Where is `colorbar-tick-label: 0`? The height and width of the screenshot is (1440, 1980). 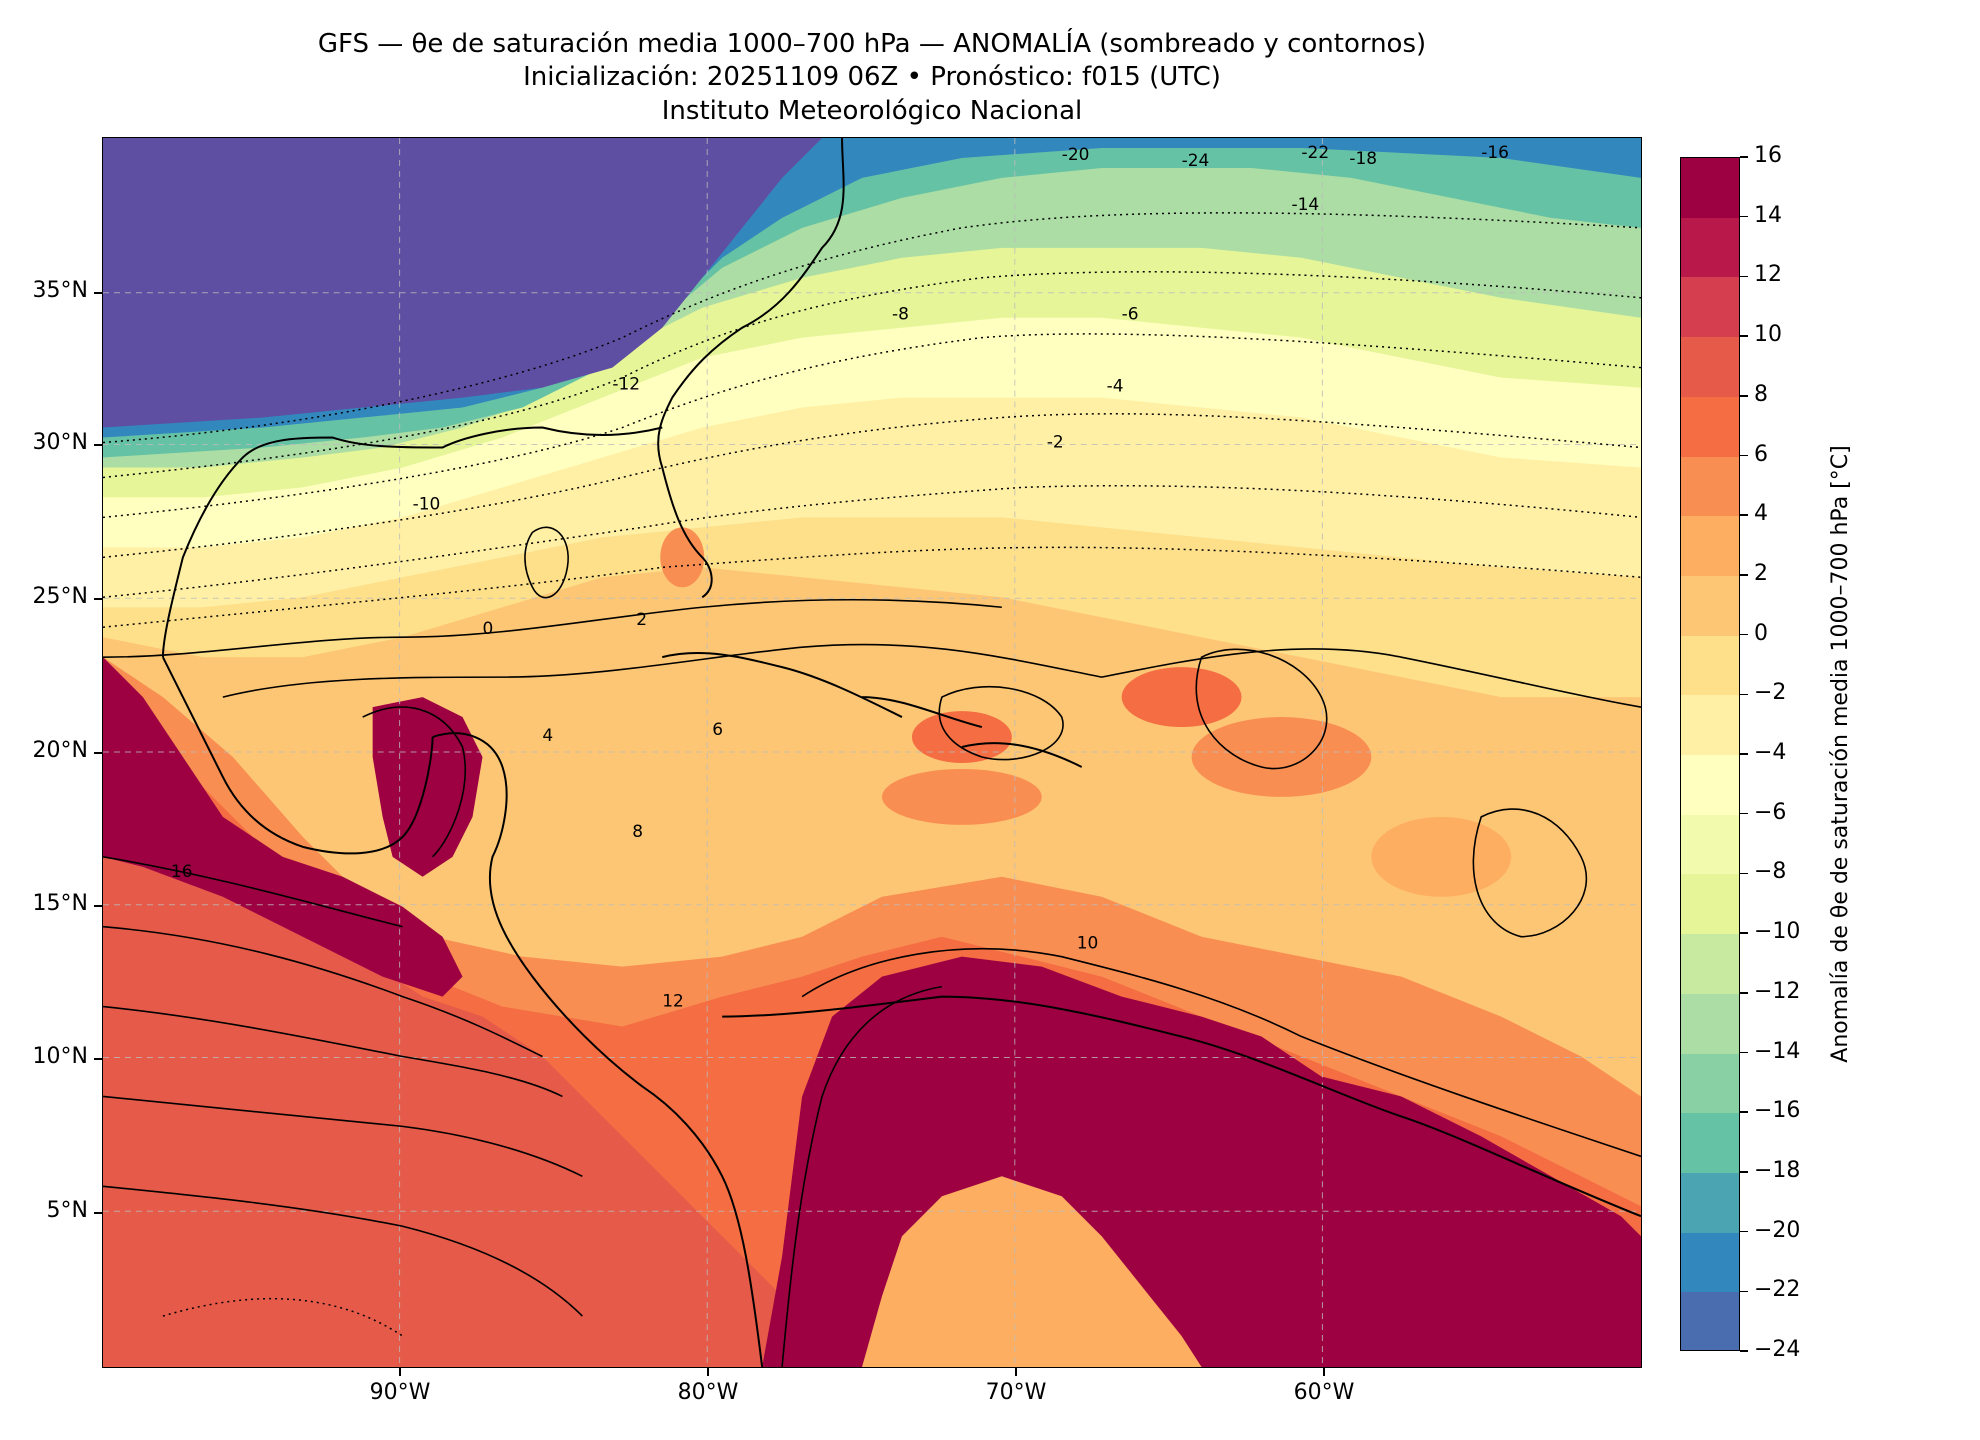
colorbar-tick-label: 0 is located at coordinates (1761, 633).